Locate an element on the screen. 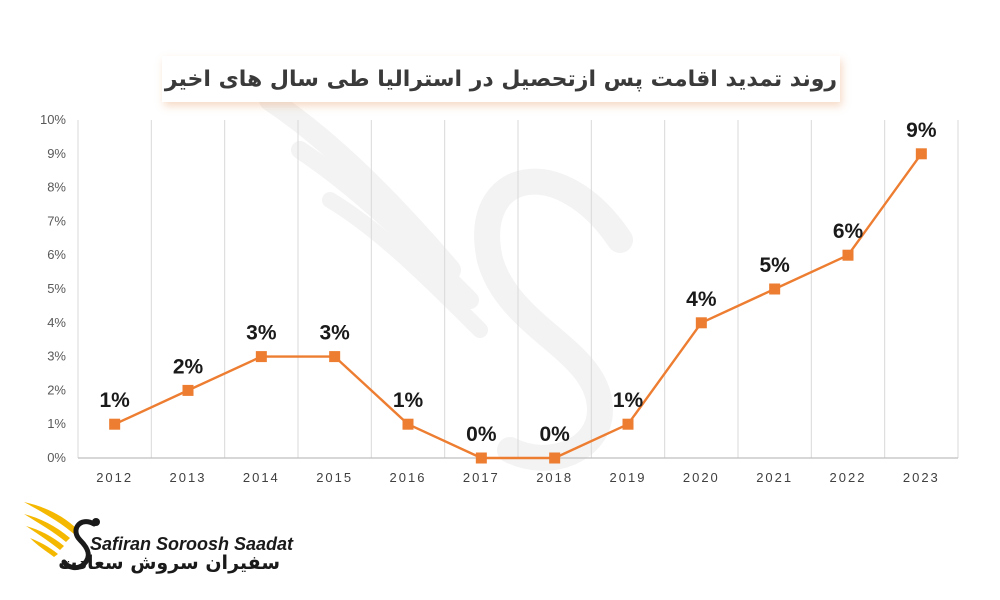 This screenshot has width=1000, height=600. x-tick-label: 2018 is located at coordinates (554, 477).